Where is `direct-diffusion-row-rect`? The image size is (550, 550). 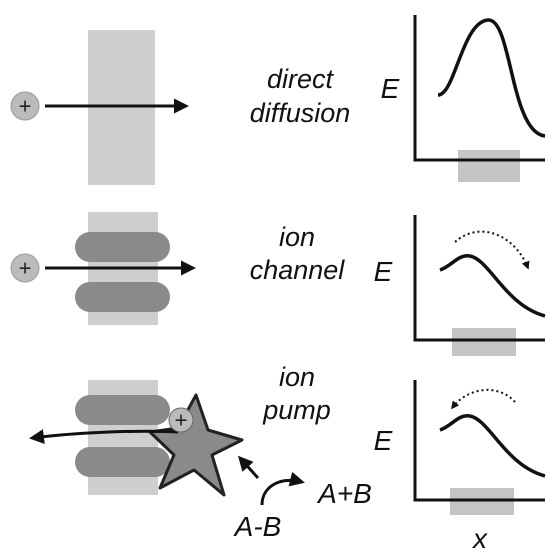 direct-diffusion-row-rect is located at coordinates (489, 166).